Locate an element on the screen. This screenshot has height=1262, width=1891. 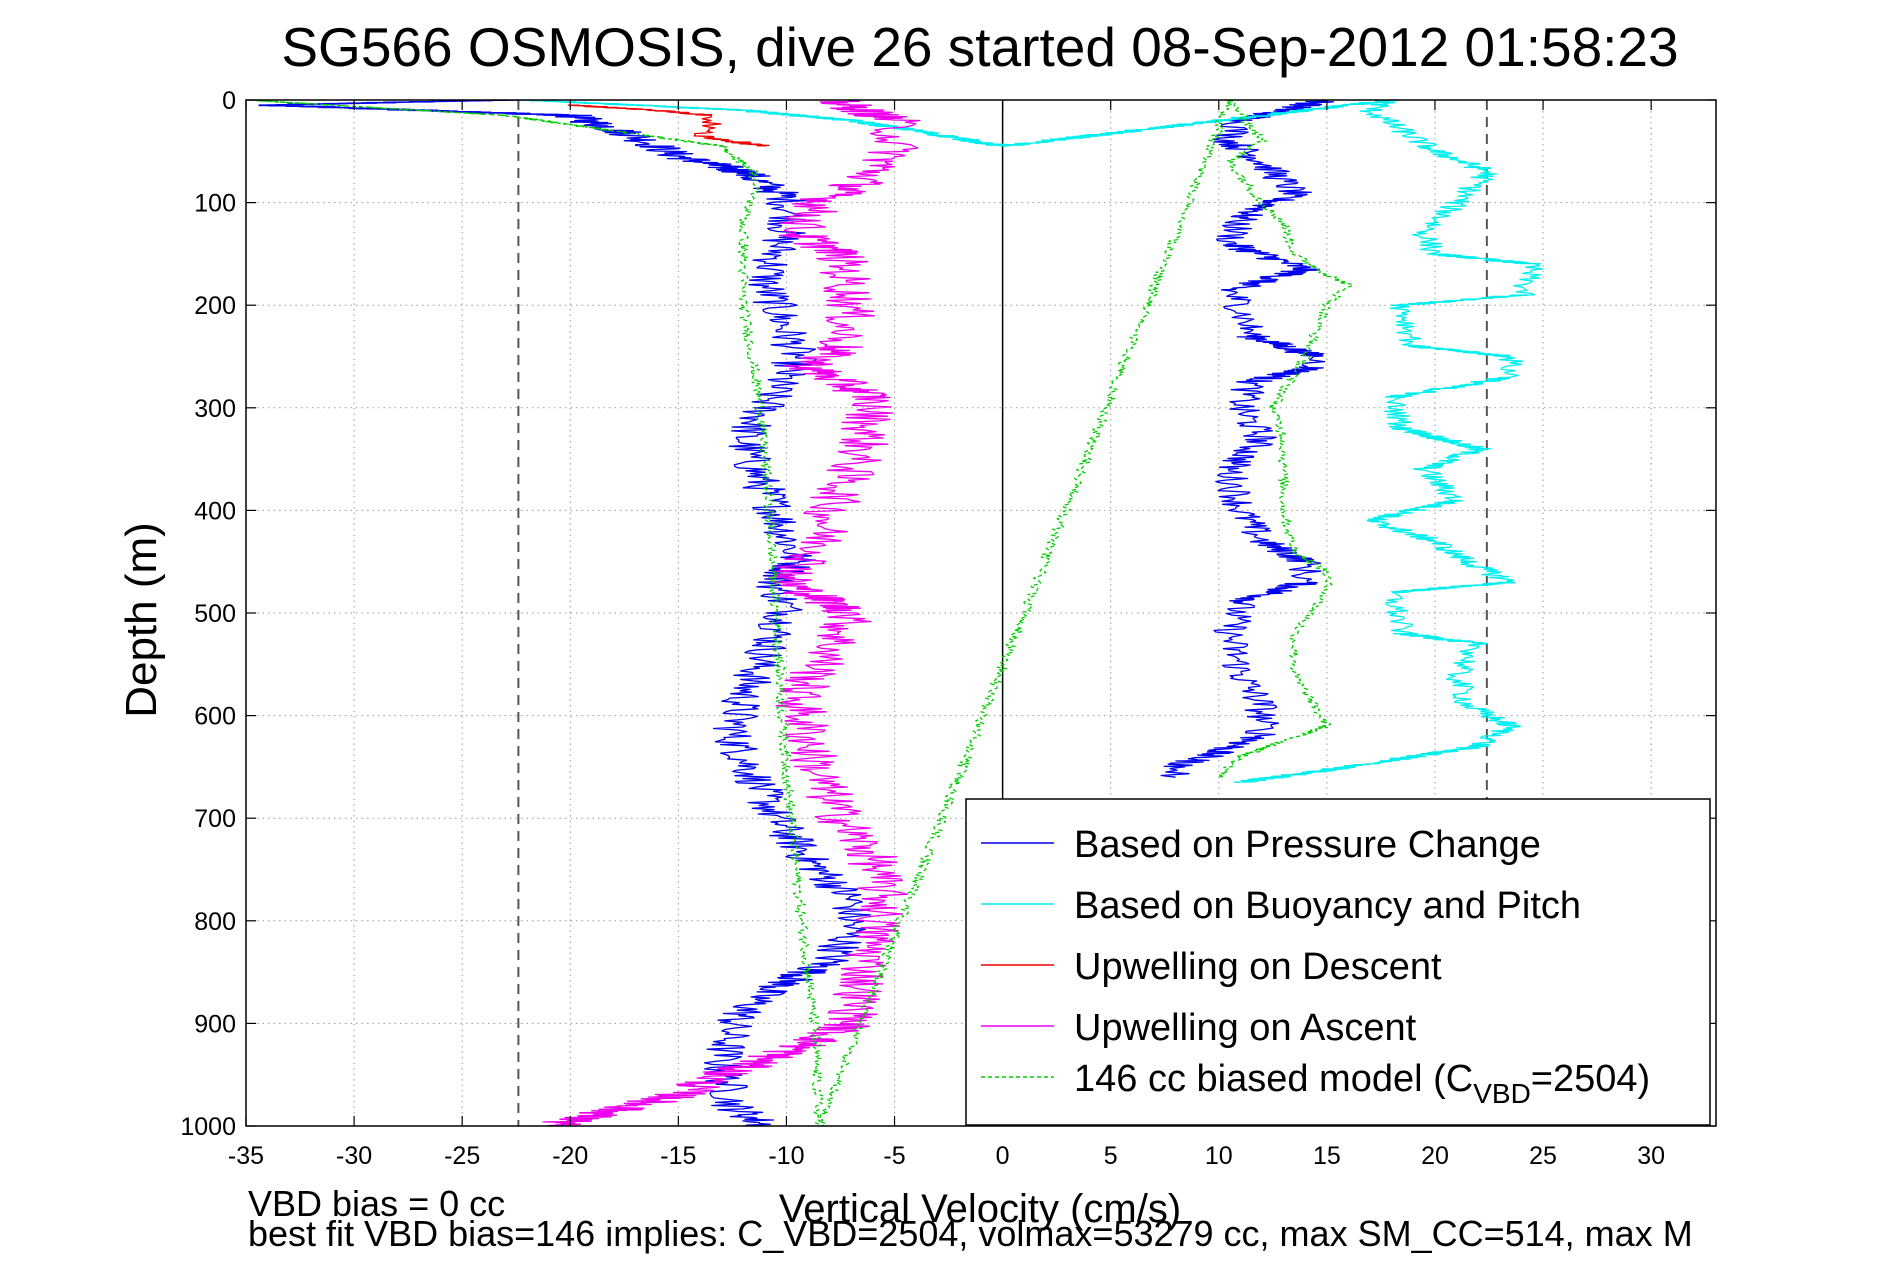
y-tick-label: 400 is located at coordinates (215, 511).